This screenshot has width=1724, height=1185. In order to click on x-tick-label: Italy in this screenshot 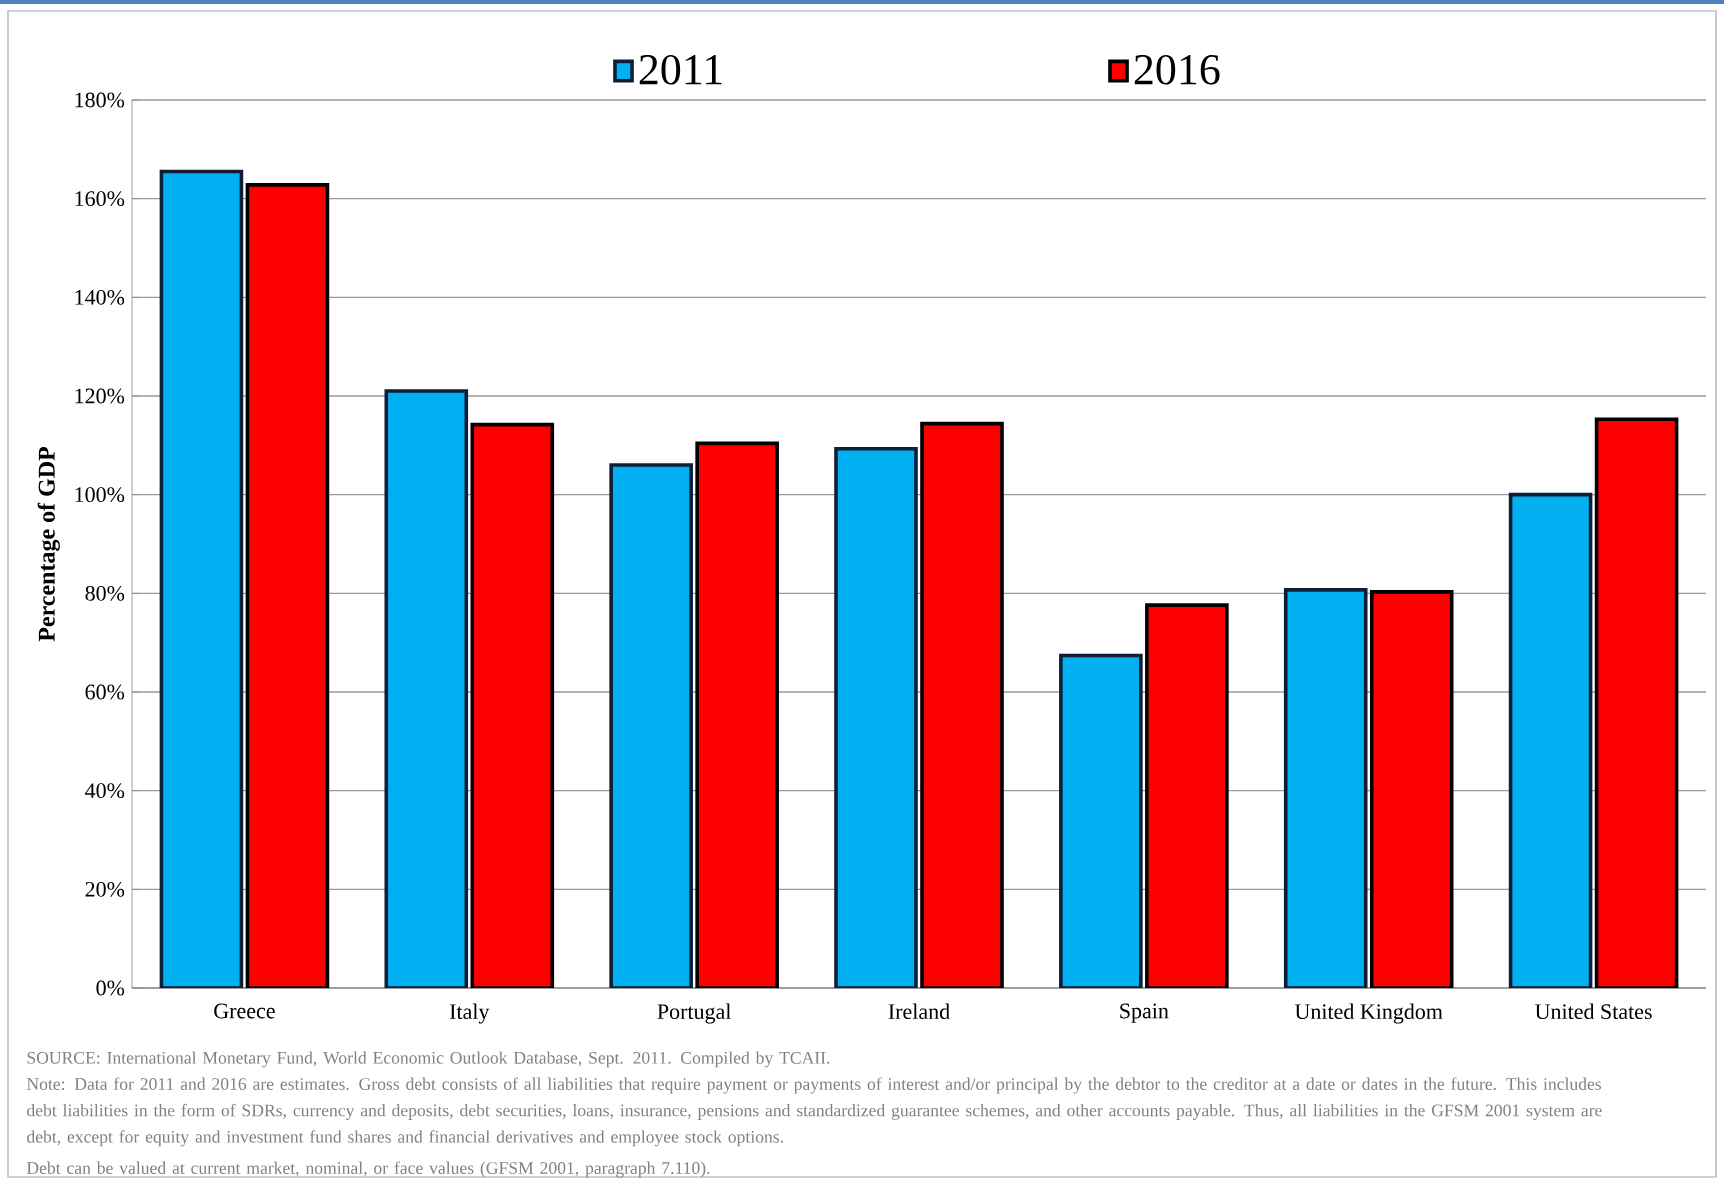, I will do `click(469, 1013)`.